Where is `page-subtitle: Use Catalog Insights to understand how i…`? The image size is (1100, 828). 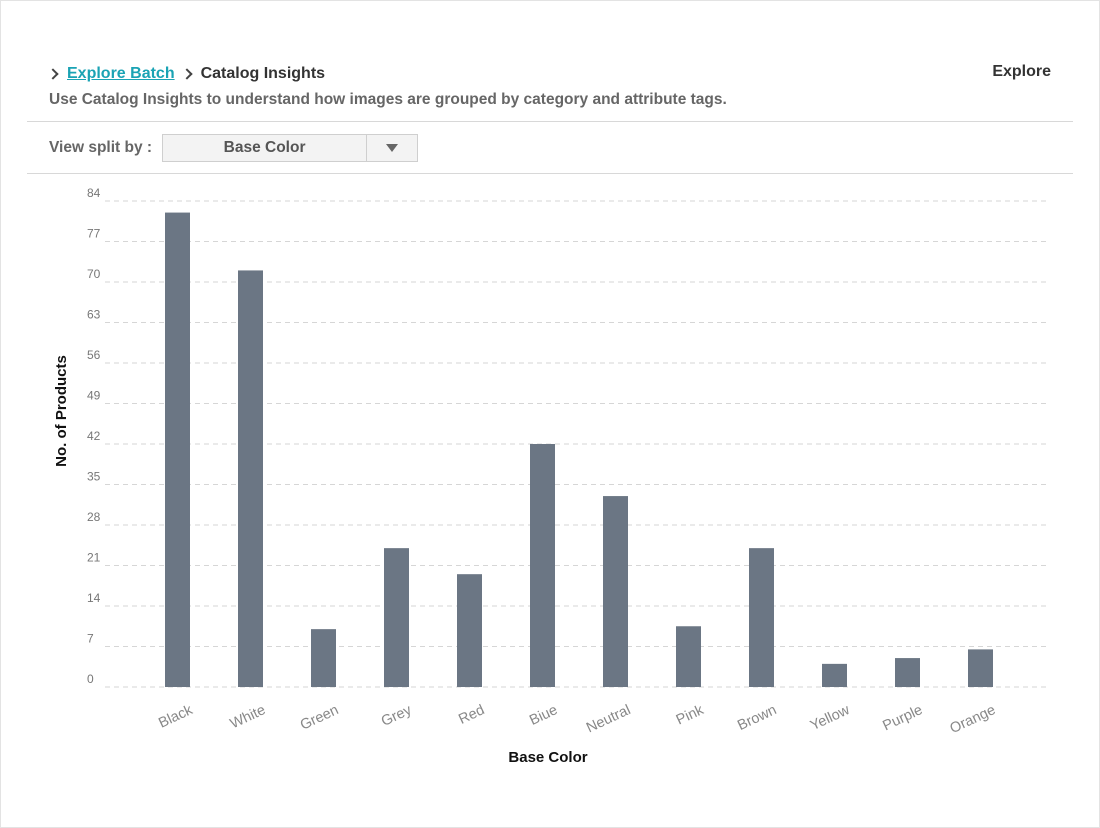 page-subtitle: Use Catalog Insights to understand how i… is located at coordinates (388, 99).